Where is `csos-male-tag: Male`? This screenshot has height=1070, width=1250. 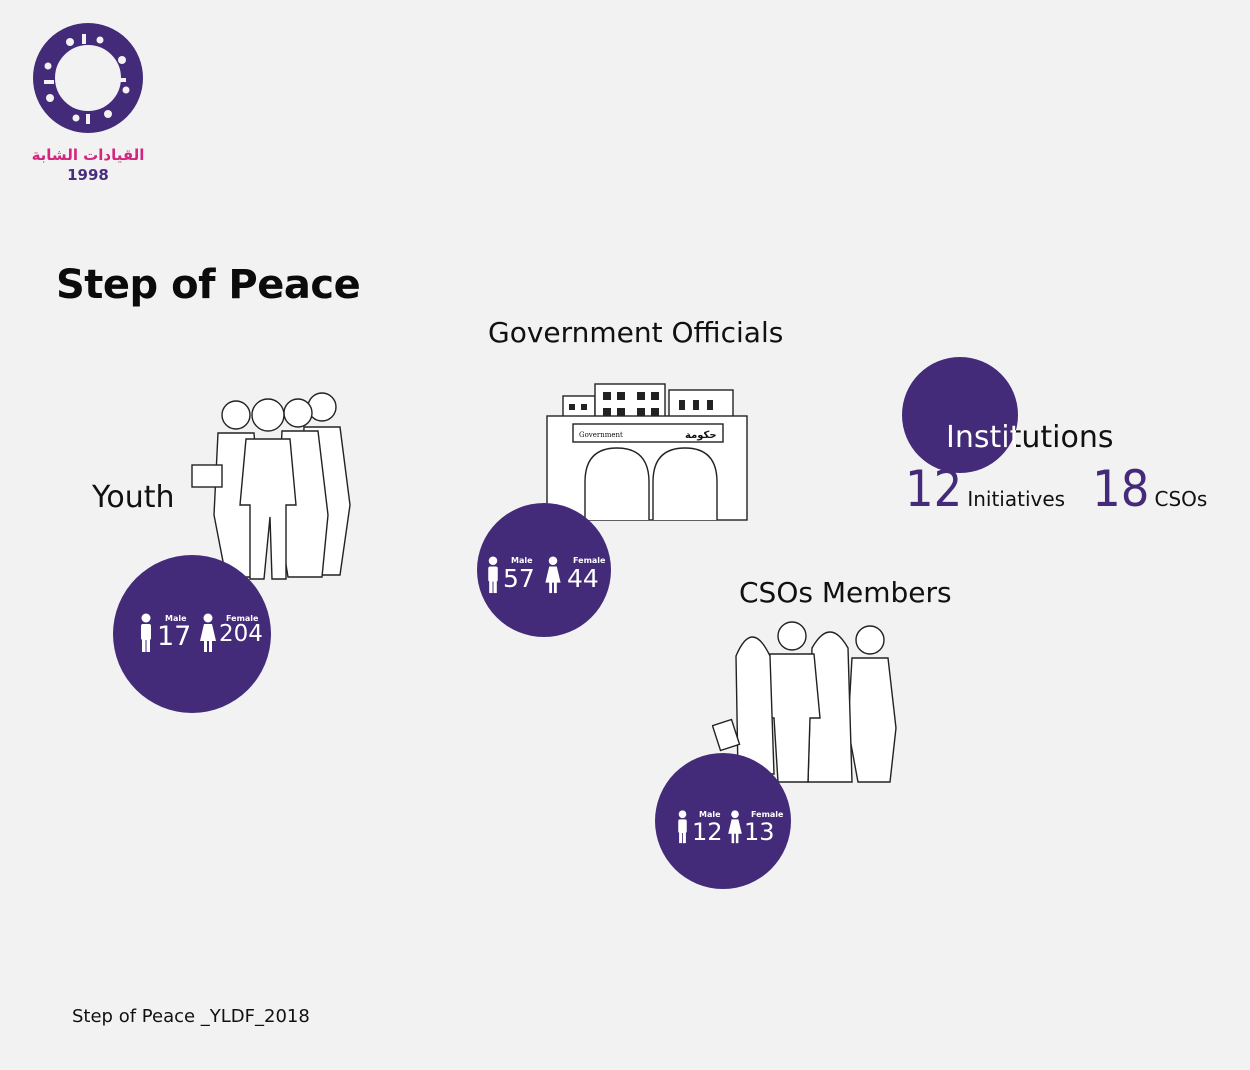 csos-male-tag: Male is located at coordinates (710, 814).